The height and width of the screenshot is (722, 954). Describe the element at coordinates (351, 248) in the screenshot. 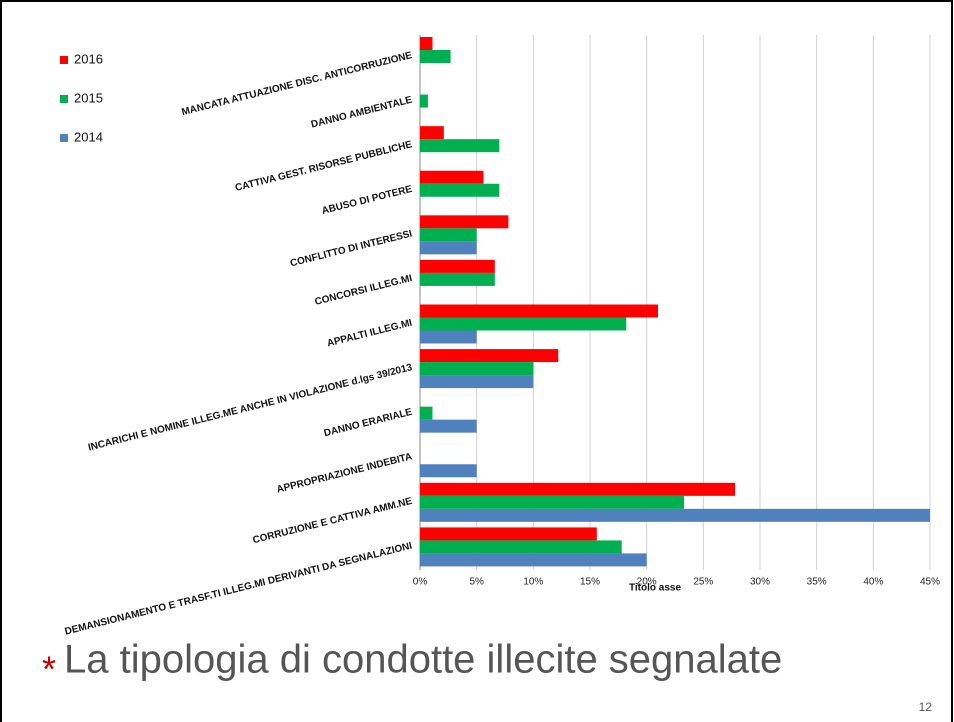

I see `category-label: CONFLITTO DI INTERESSI` at that location.